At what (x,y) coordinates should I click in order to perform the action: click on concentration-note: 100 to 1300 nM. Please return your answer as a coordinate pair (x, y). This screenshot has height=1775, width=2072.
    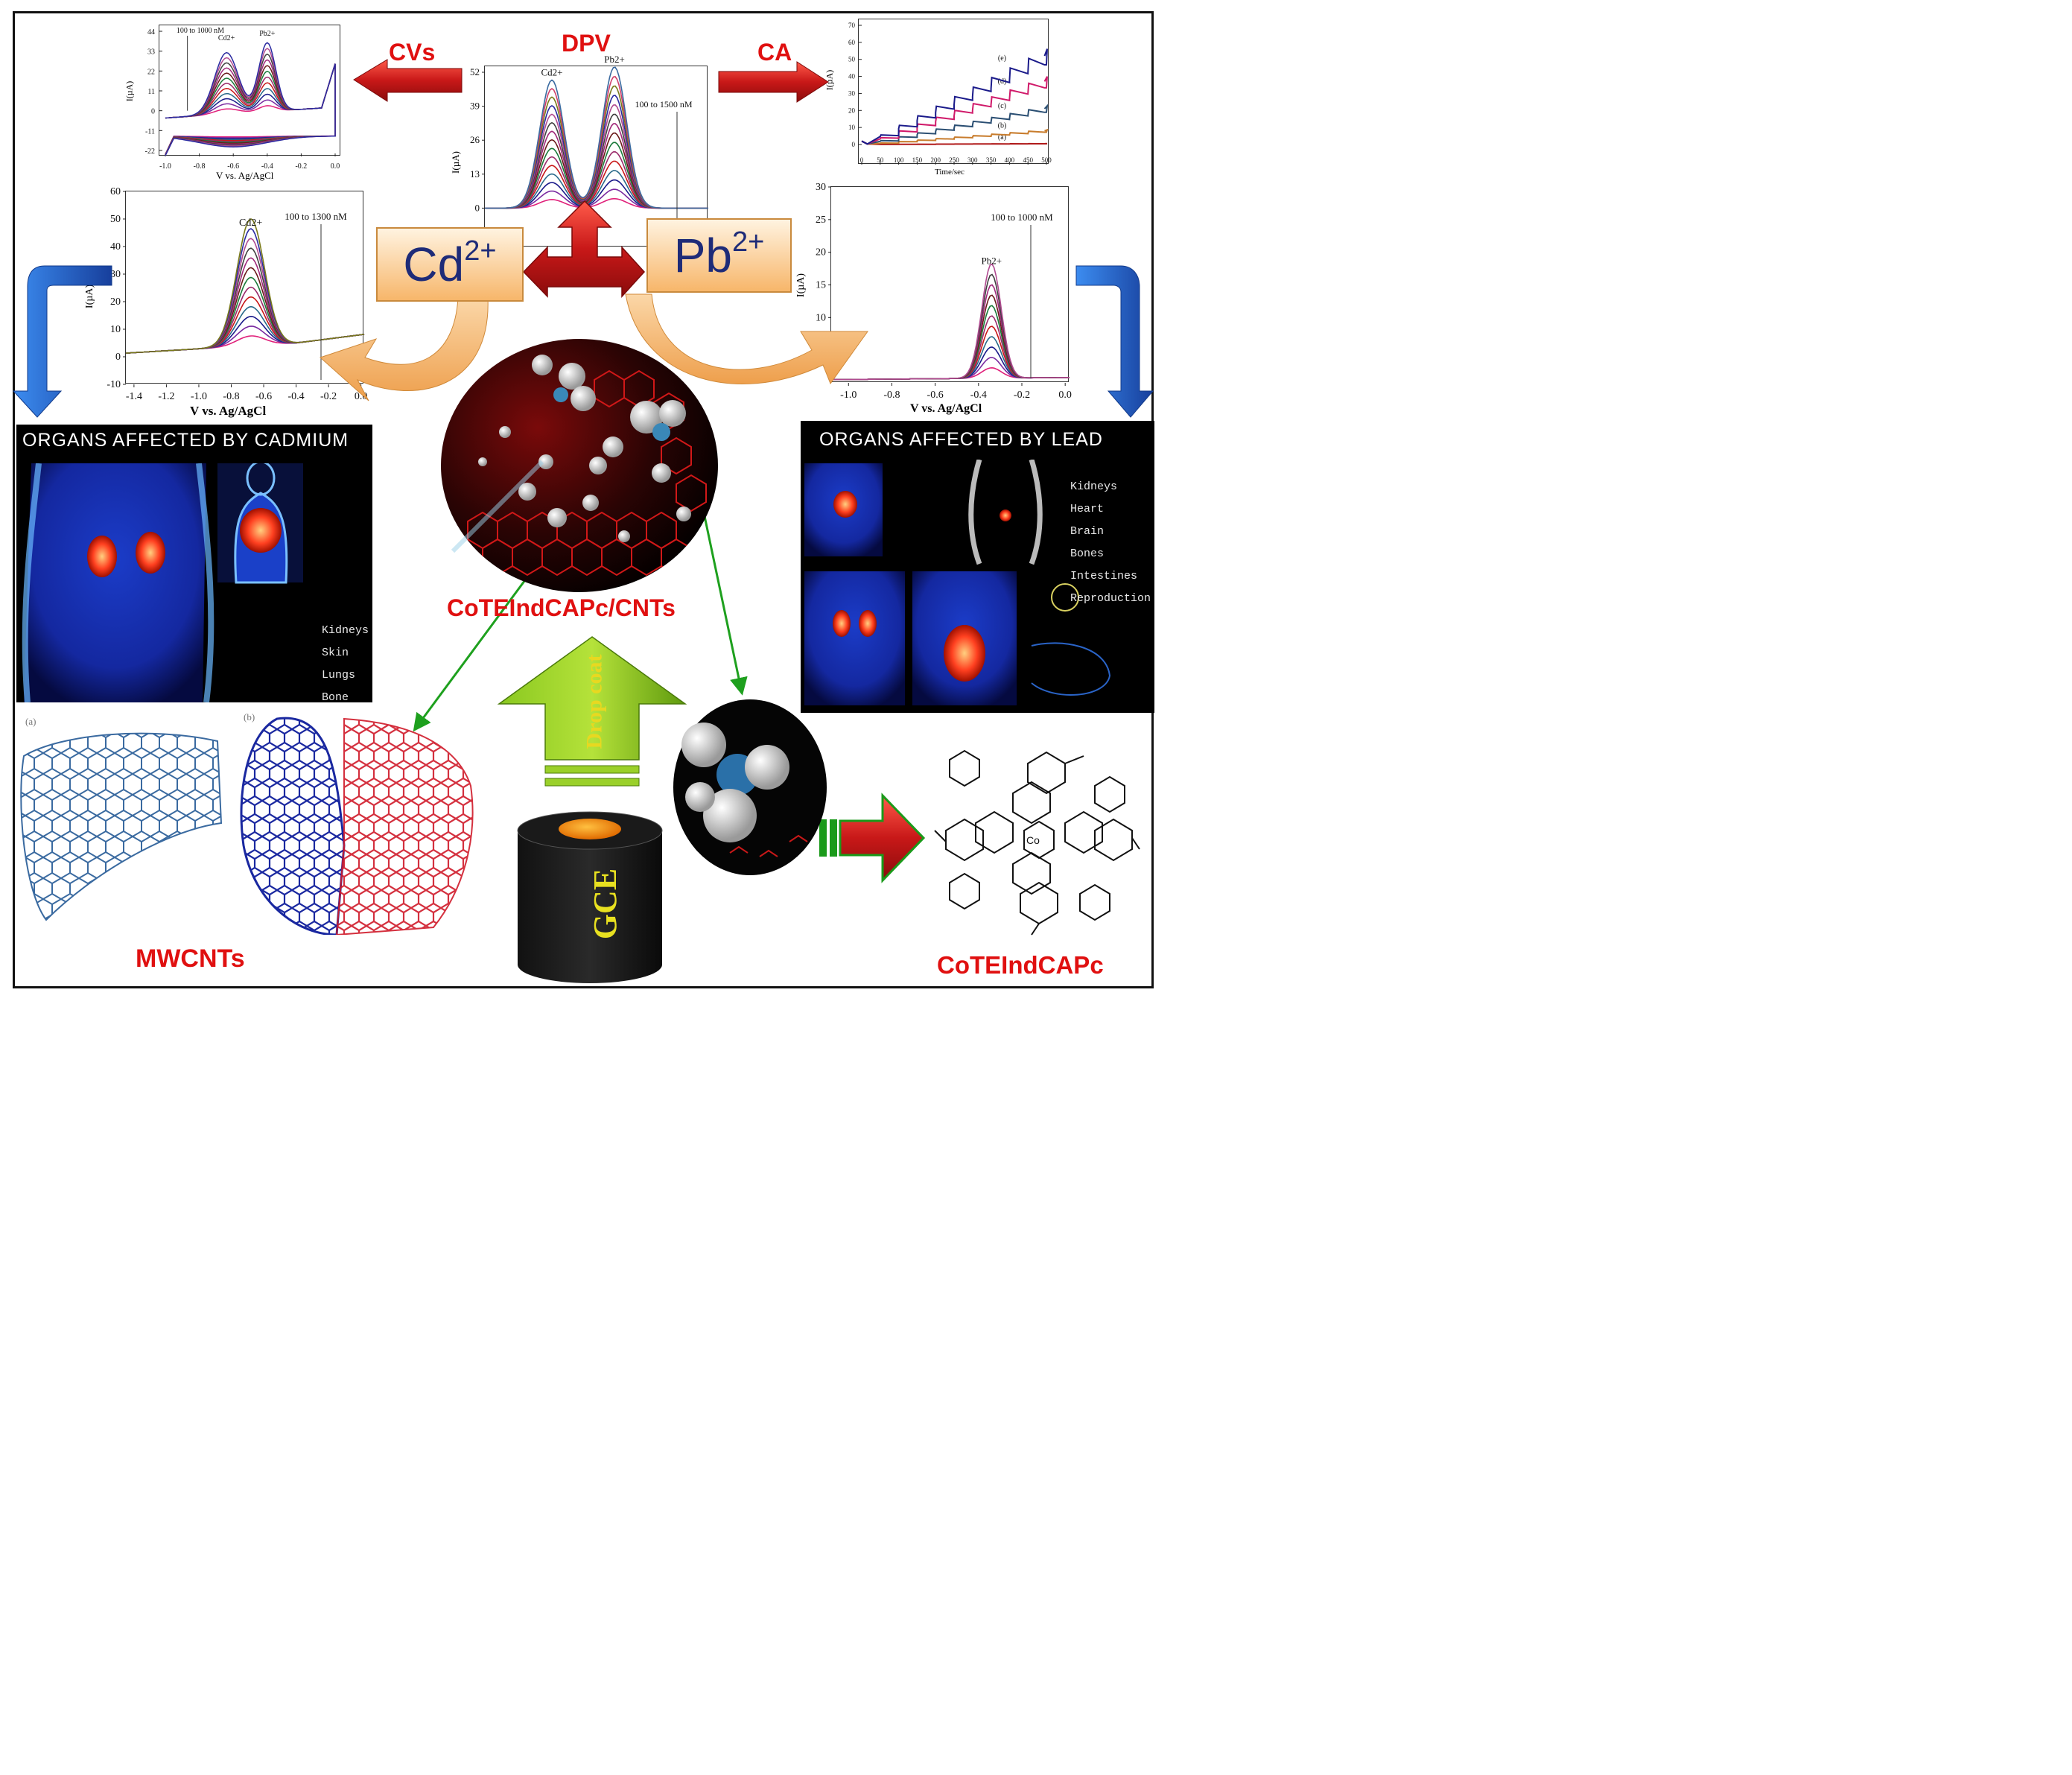
    Looking at the image, I should click on (316, 216).